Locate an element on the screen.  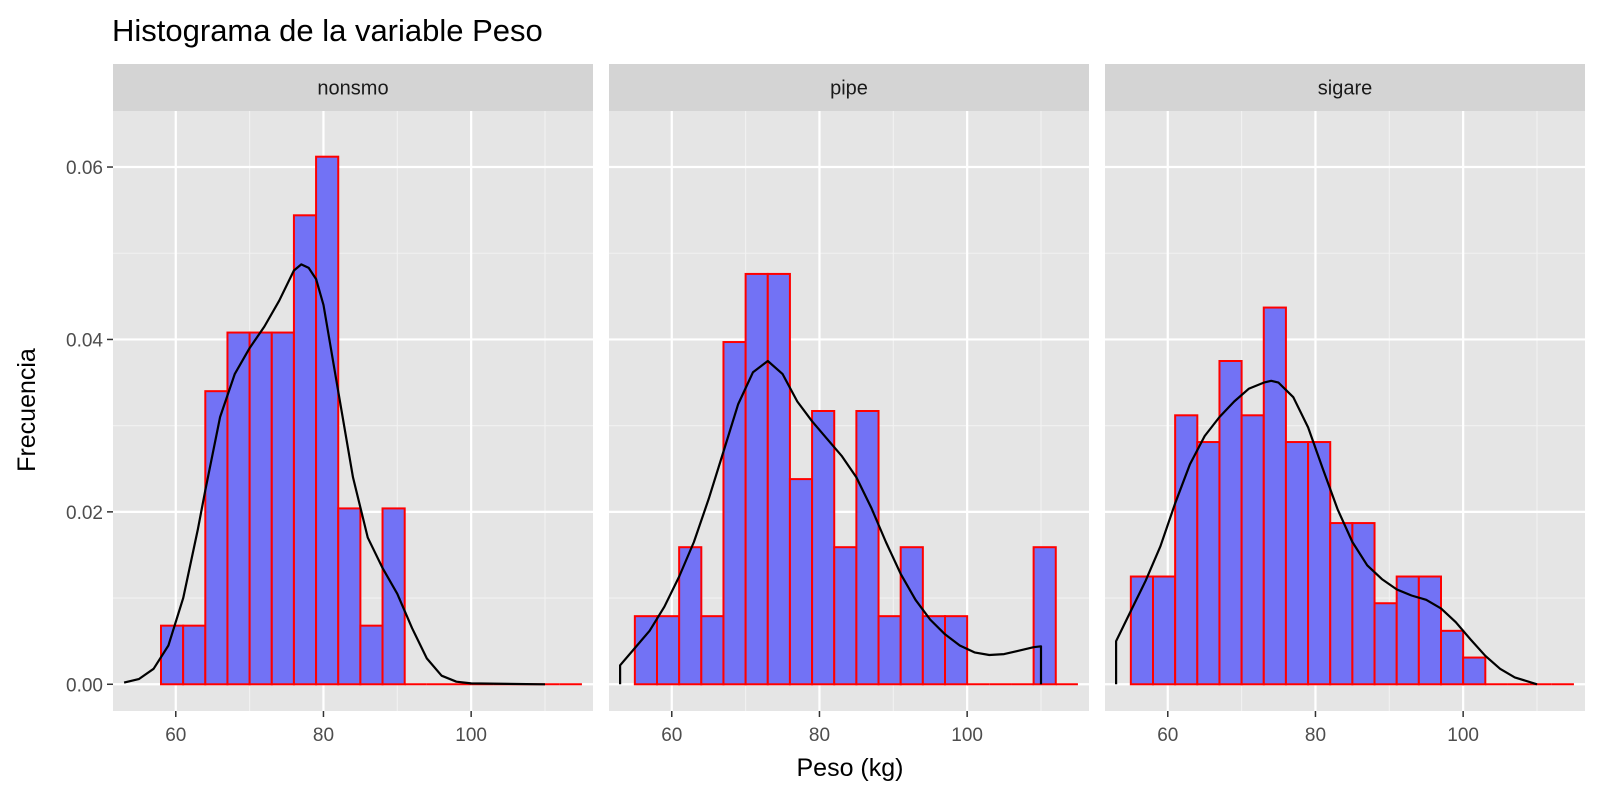
y-tick-label: 0.02 is located at coordinates (84, 513).